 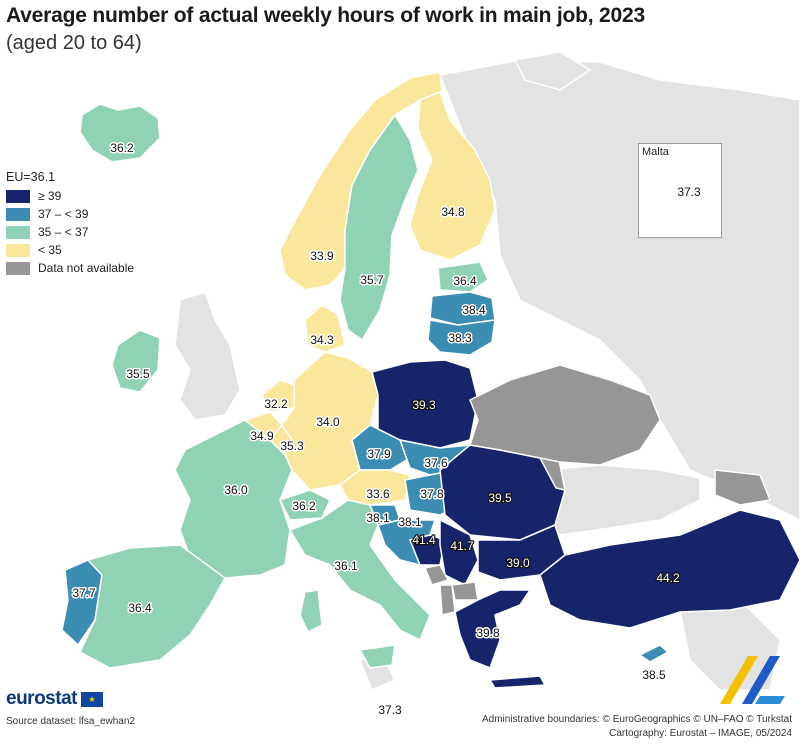 What do you see at coordinates (322, 256) in the screenshot?
I see `label-norway: 33.9` at bounding box center [322, 256].